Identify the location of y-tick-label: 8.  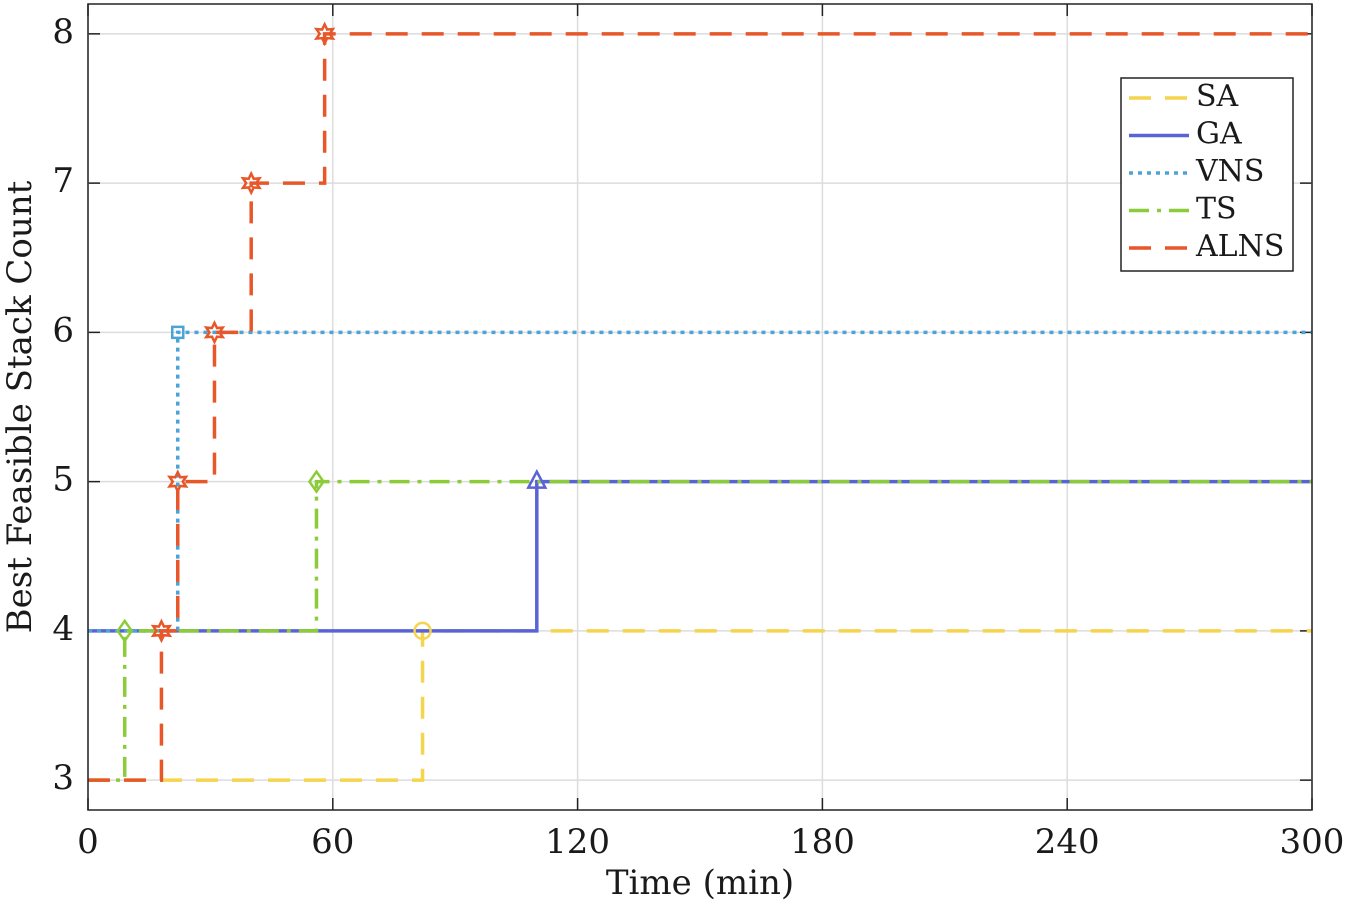
(63, 32).